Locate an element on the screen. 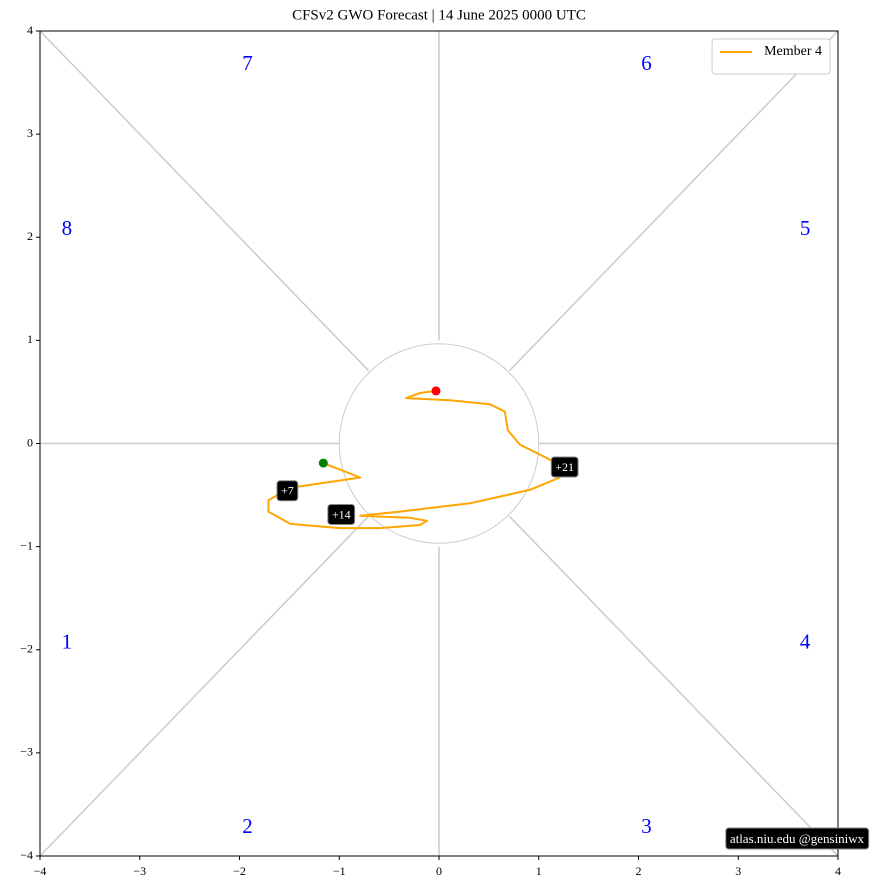 The height and width of the screenshot is (890, 881). x-tick-label: −1 is located at coordinates (339, 871).